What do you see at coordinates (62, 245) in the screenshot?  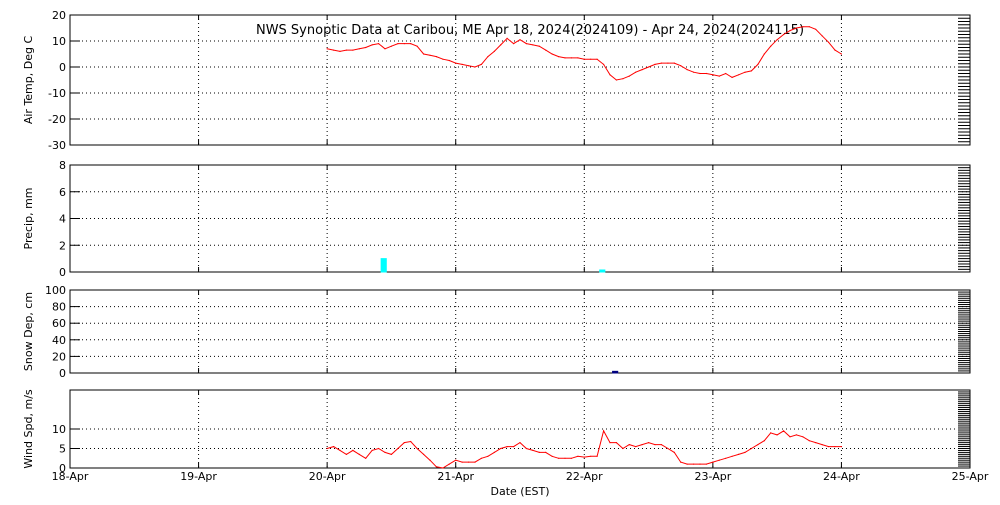 I see `precip-ytick-label: 2` at bounding box center [62, 245].